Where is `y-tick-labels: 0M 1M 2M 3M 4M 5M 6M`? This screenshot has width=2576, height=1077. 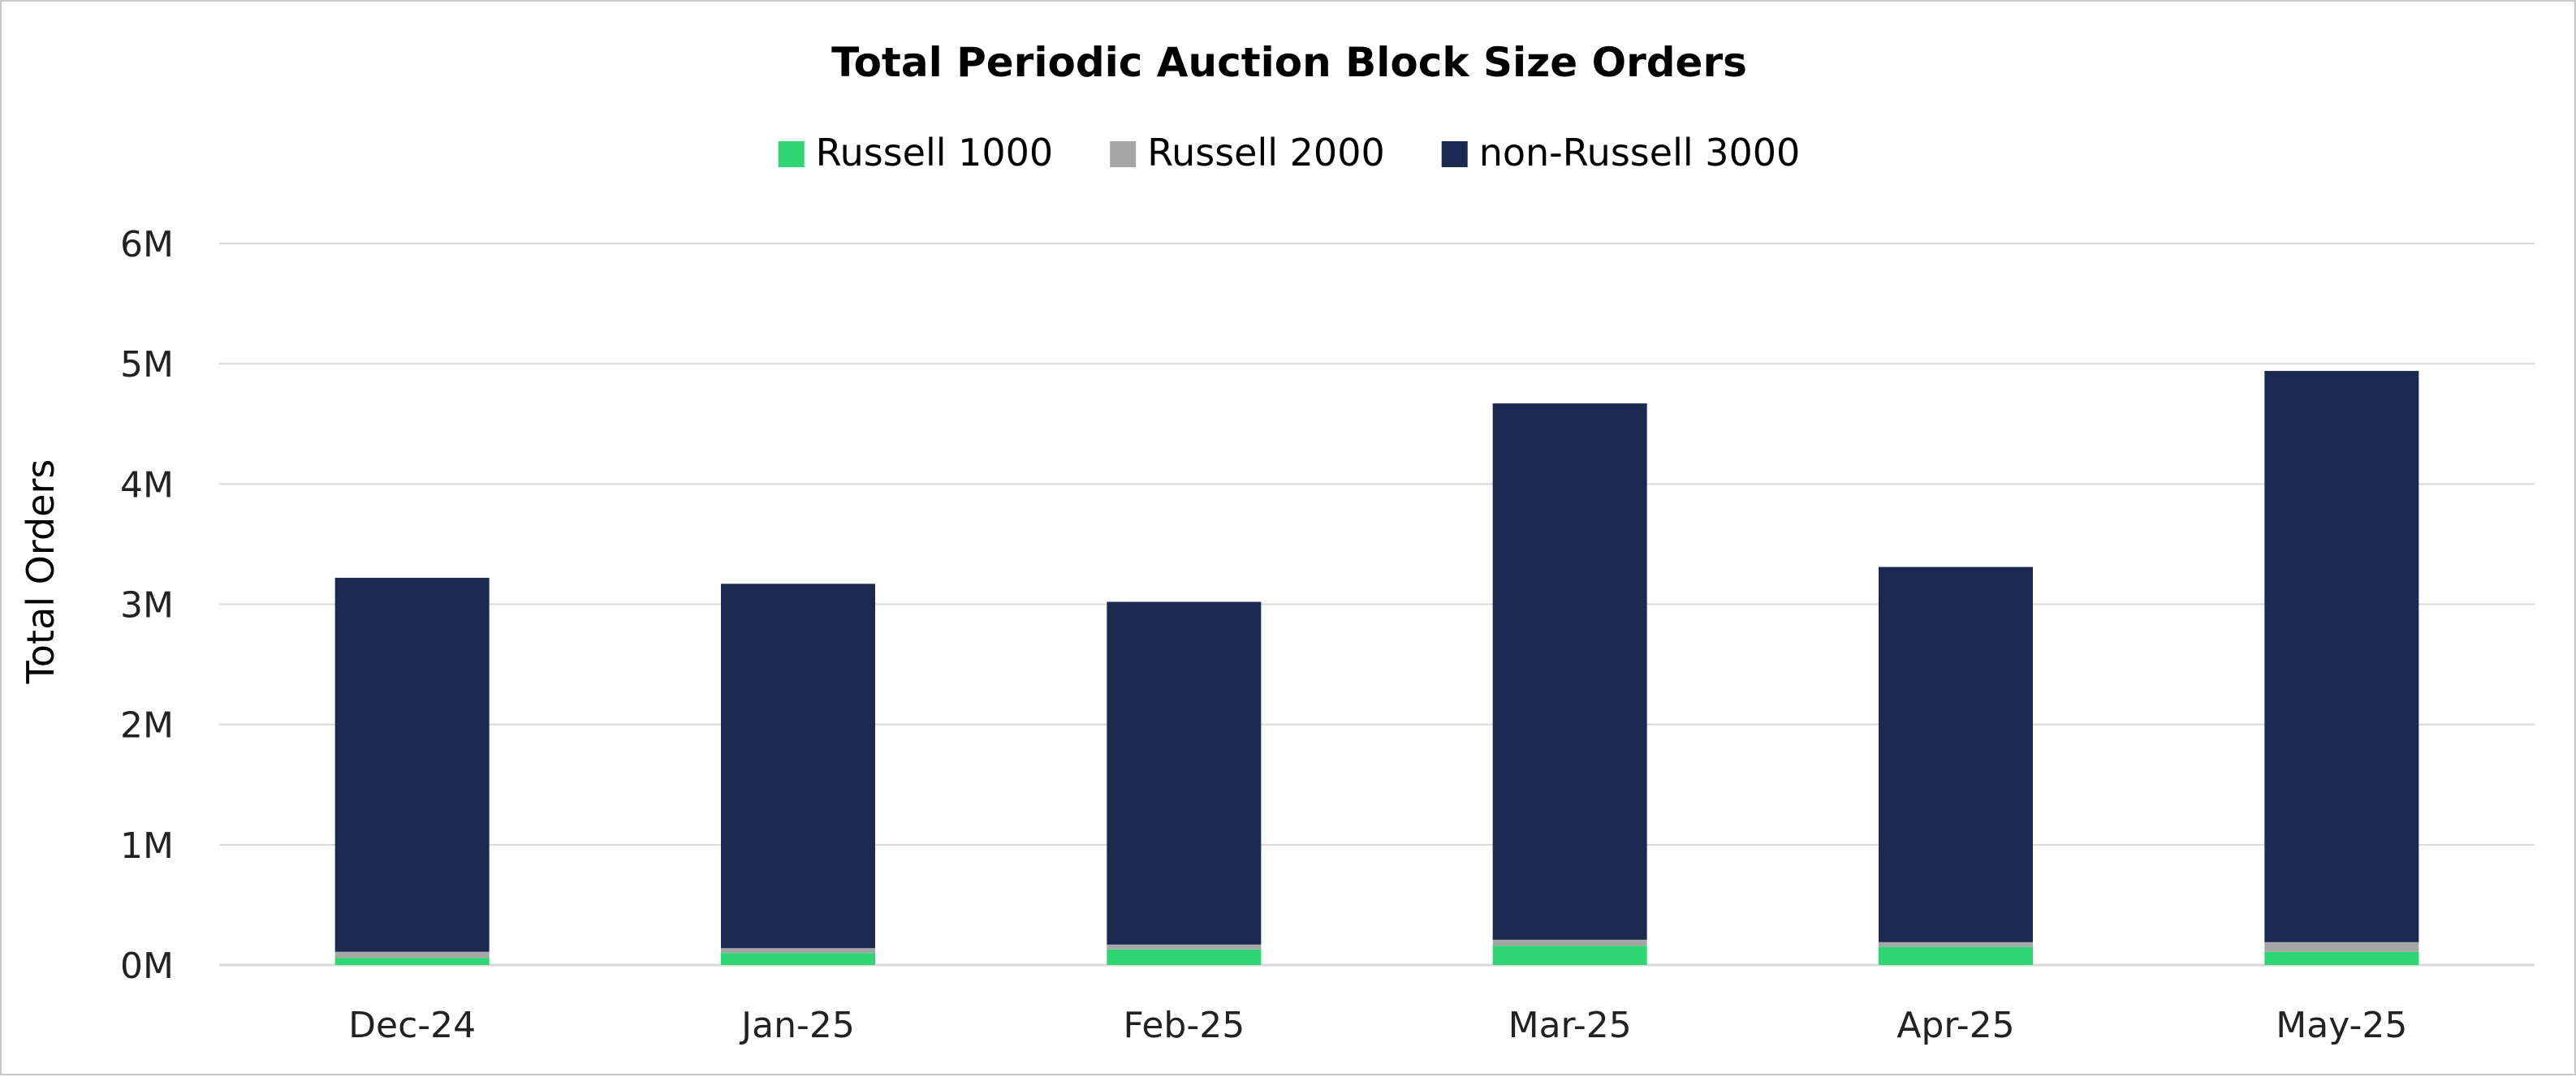
y-tick-labels: 0M 1M 2M 3M 4M 5M 6M is located at coordinates (147, 605).